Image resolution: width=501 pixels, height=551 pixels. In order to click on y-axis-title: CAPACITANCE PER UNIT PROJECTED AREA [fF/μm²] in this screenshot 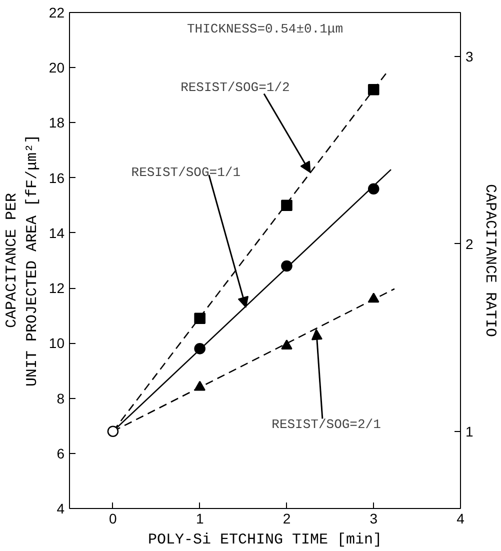, I will do `click(22, 260)`.